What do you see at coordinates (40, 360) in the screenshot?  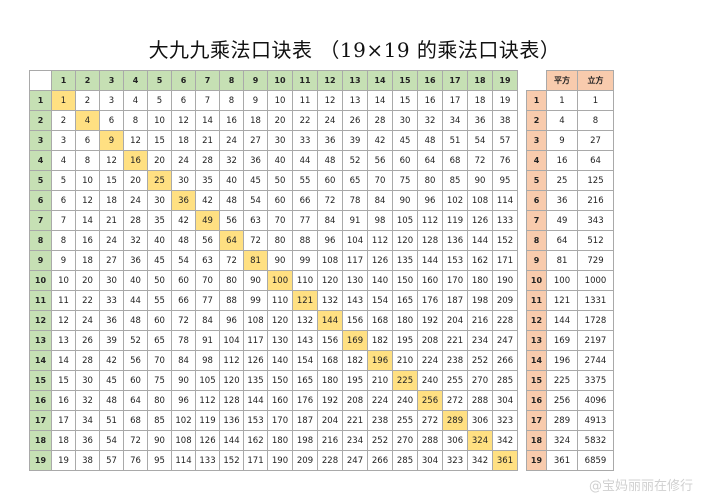 I see `row-header: 14` at bounding box center [40, 360].